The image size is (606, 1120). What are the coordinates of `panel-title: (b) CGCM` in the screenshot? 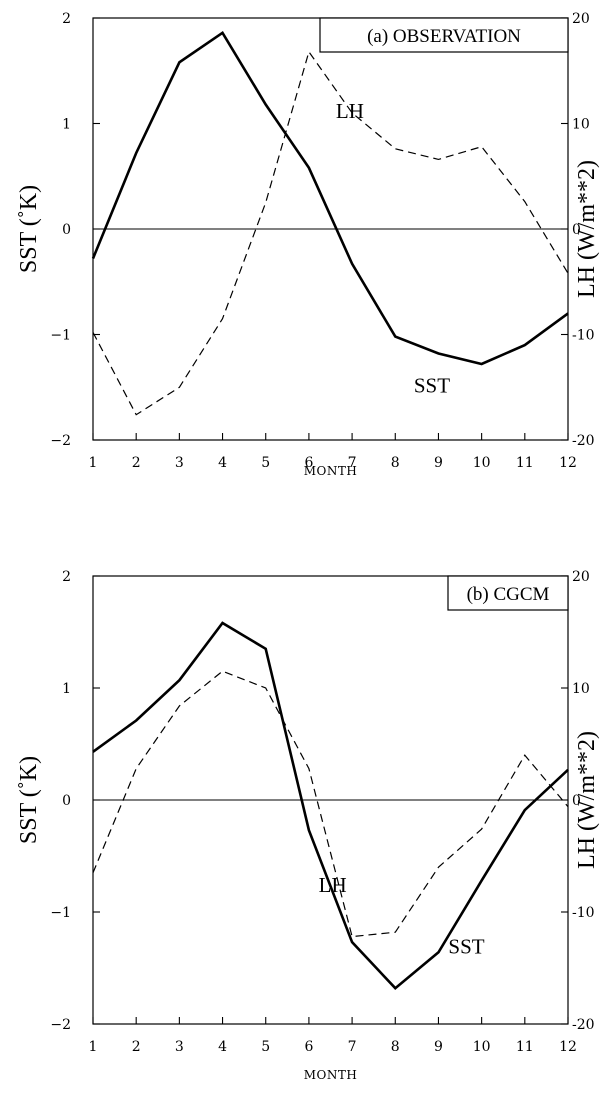 It's located at (508, 594).